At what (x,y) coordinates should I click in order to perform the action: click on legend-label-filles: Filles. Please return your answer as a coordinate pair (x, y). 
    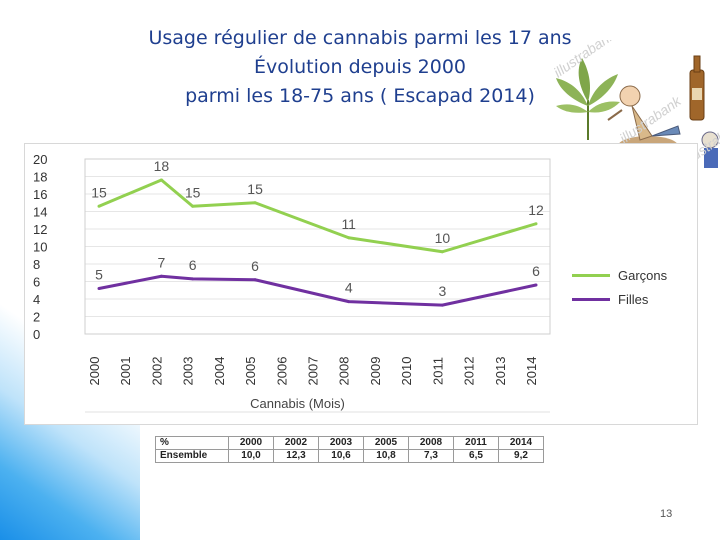
    Looking at the image, I should click on (633, 299).